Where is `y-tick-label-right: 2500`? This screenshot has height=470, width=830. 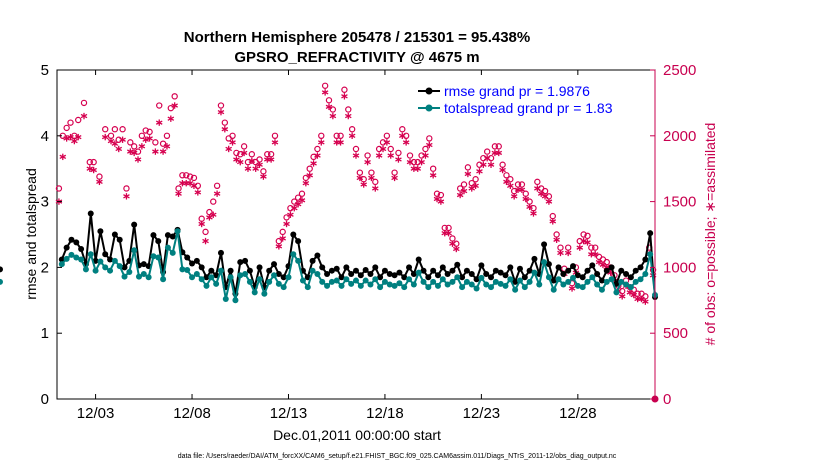
y-tick-label-right: 2500 is located at coordinates (679, 70).